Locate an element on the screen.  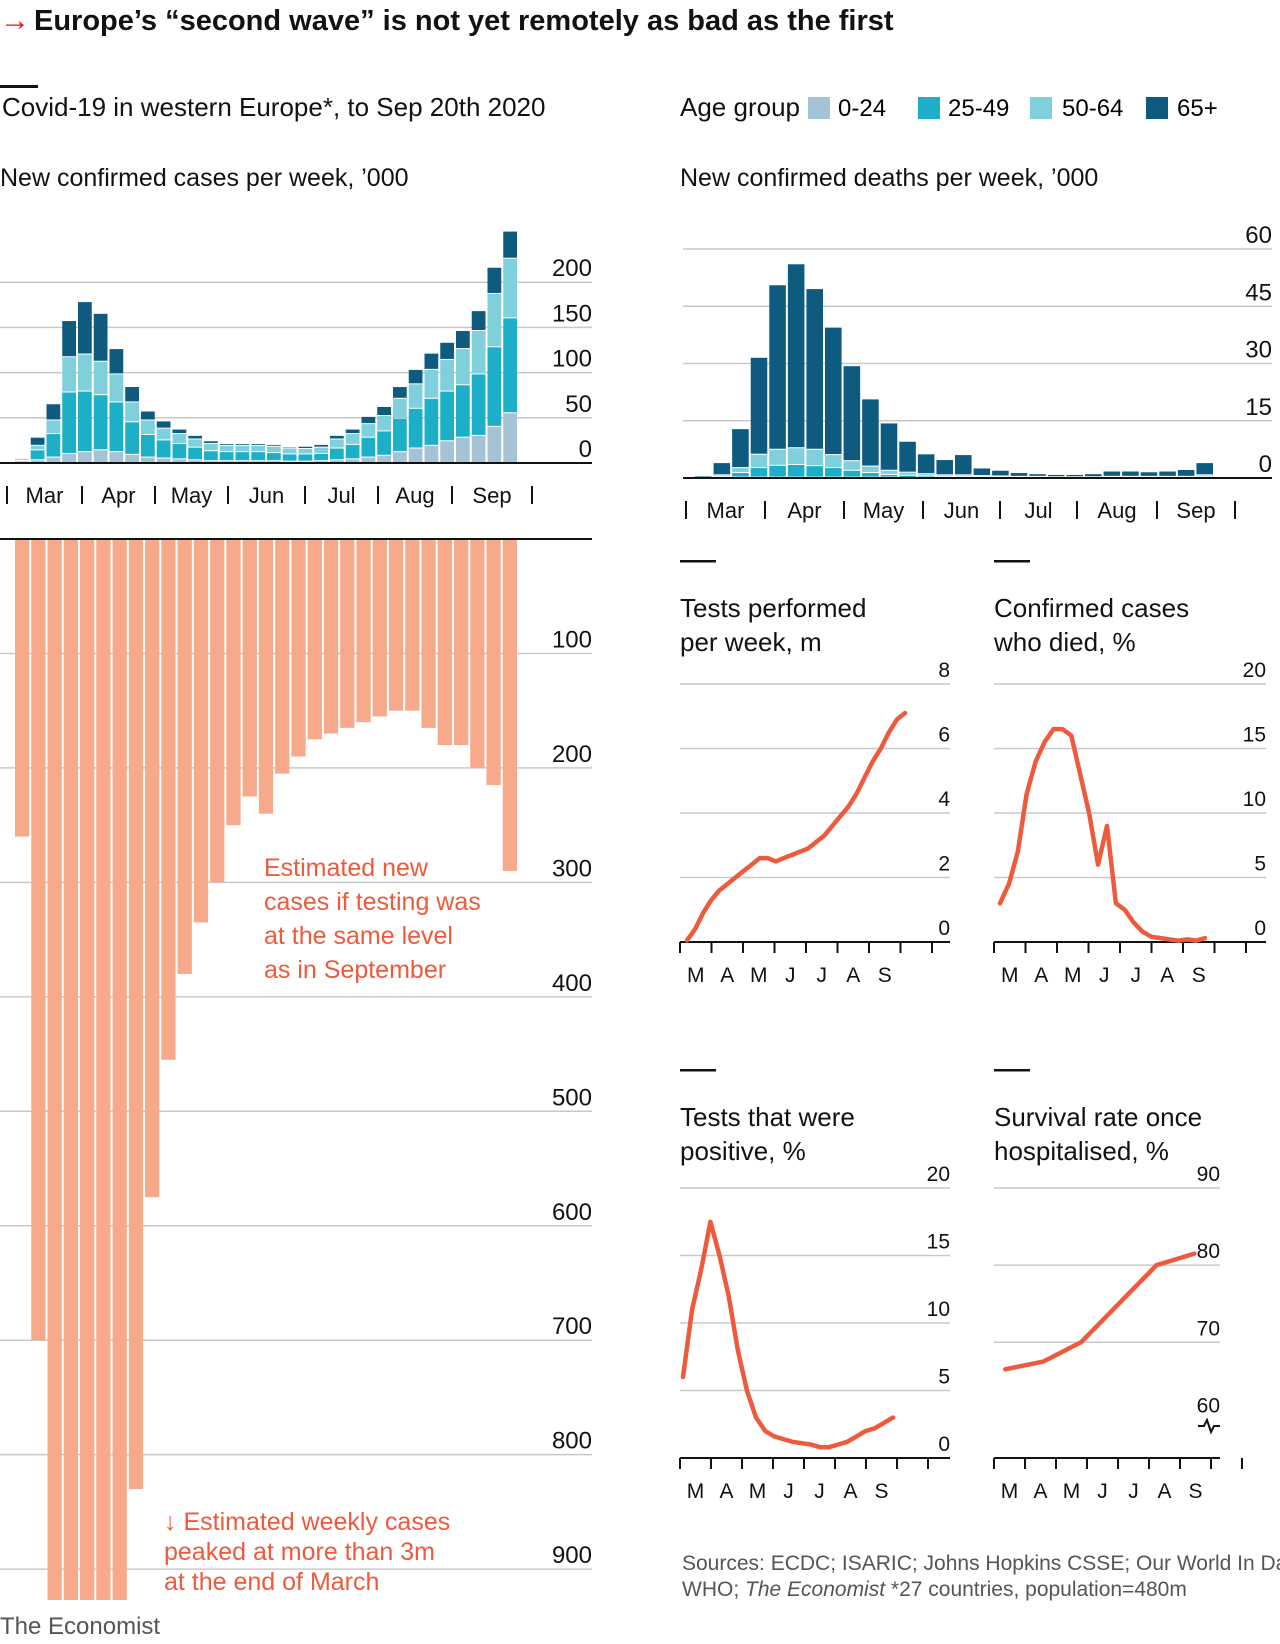
small-chart-title: per week, m is located at coordinates (751, 642).